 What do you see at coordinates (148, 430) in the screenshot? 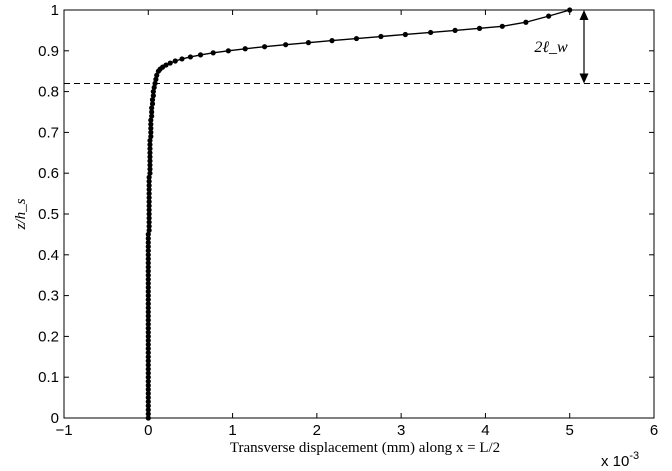
I see `x-tick-label: 0` at bounding box center [148, 430].